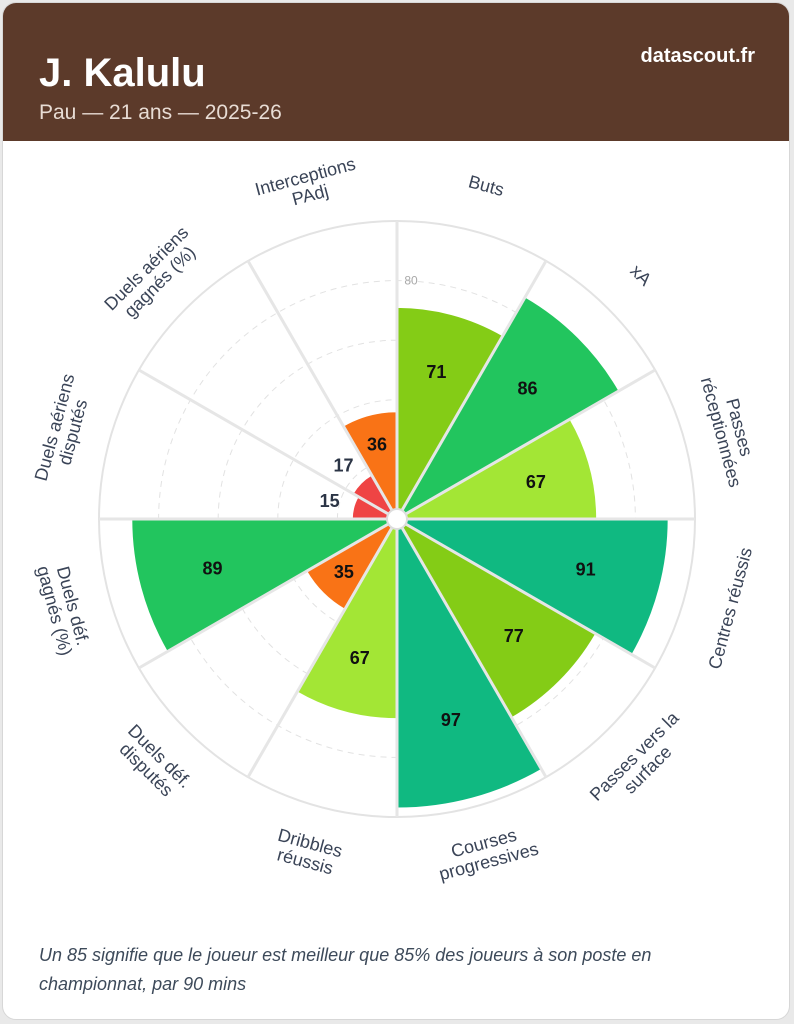  I want to click on category-label: xA, so click(640, 275).